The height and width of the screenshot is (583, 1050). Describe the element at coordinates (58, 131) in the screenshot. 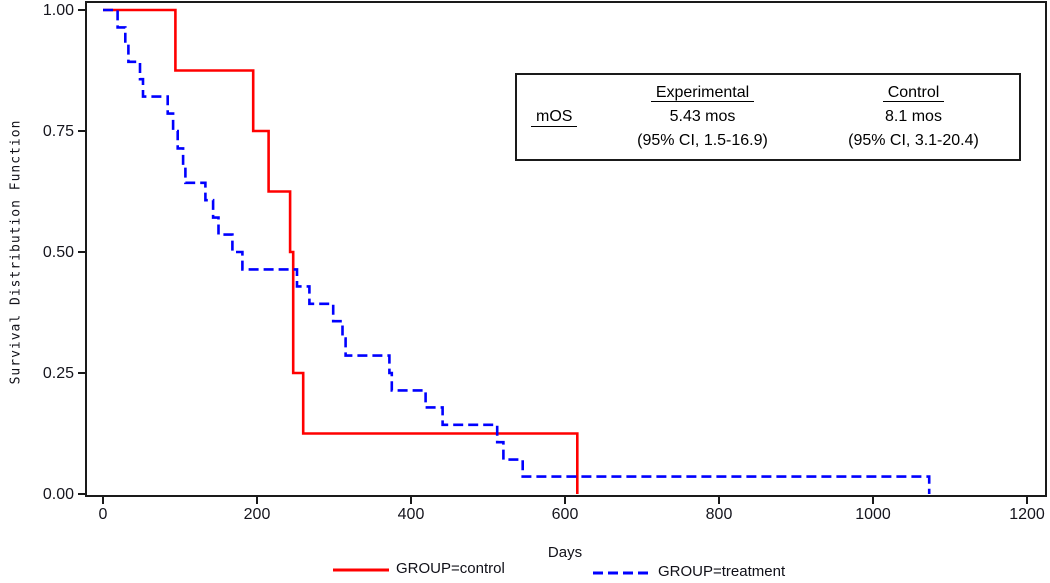

I see `y-tick-label: 0.75` at that location.